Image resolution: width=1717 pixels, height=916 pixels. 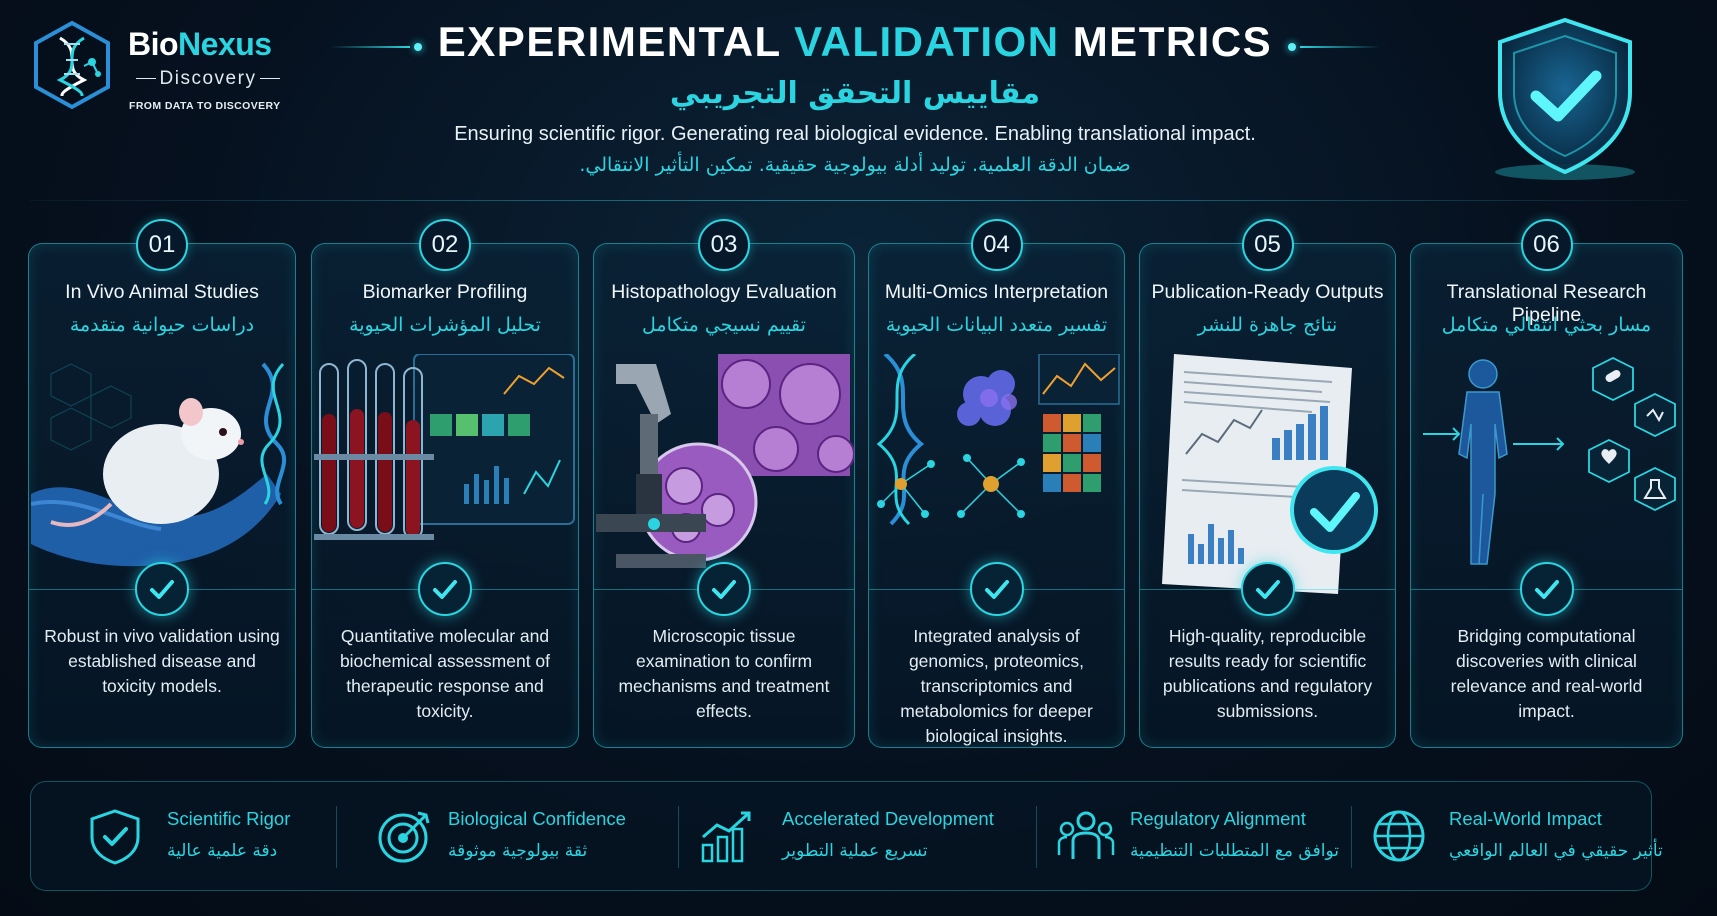 I want to click on brand-subtitle: Discovery, so click(x=208, y=79).